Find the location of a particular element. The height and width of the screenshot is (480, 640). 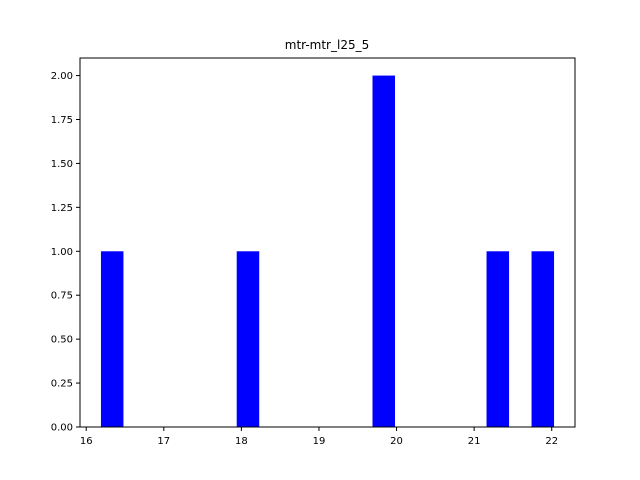

x-tick-label-3: 19 is located at coordinates (319, 441).